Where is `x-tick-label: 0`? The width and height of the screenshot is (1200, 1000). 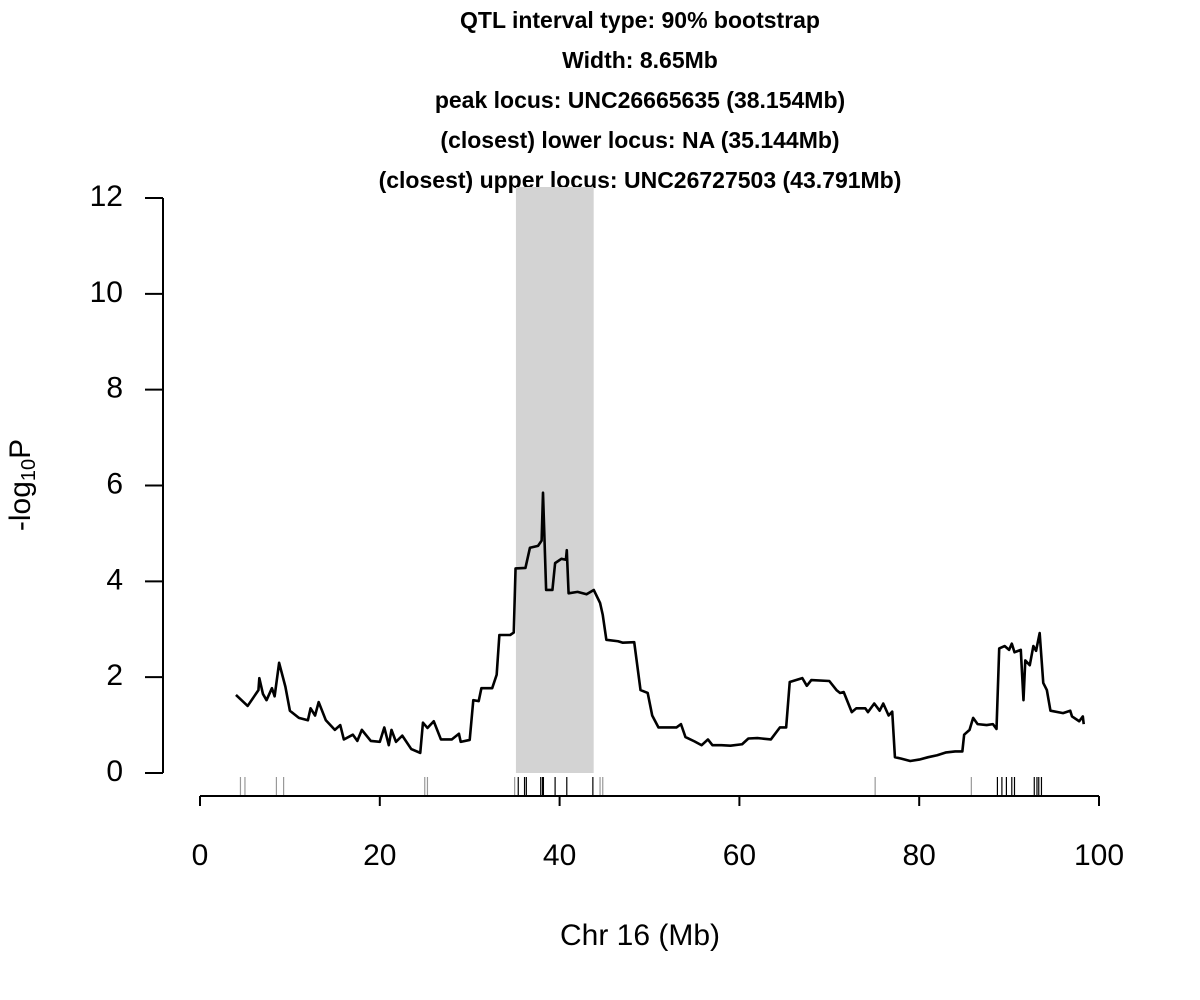 x-tick-label: 0 is located at coordinates (200, 855).